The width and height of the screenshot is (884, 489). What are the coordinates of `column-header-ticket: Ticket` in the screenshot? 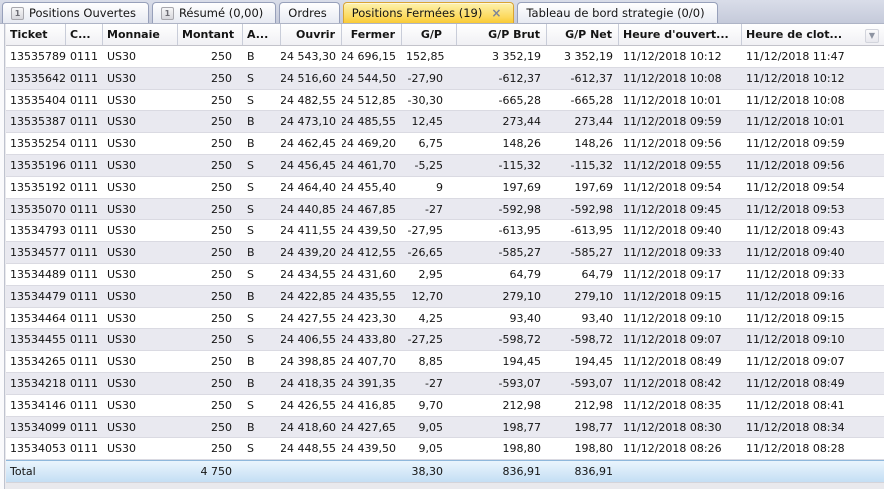 It's located at (36, 34).